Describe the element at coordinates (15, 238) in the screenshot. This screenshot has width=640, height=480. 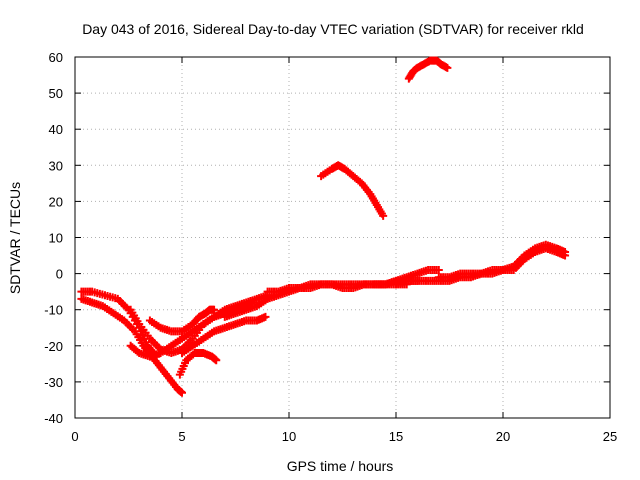
I see `y-axis-label: SDTVAR / TECUs` at that location.